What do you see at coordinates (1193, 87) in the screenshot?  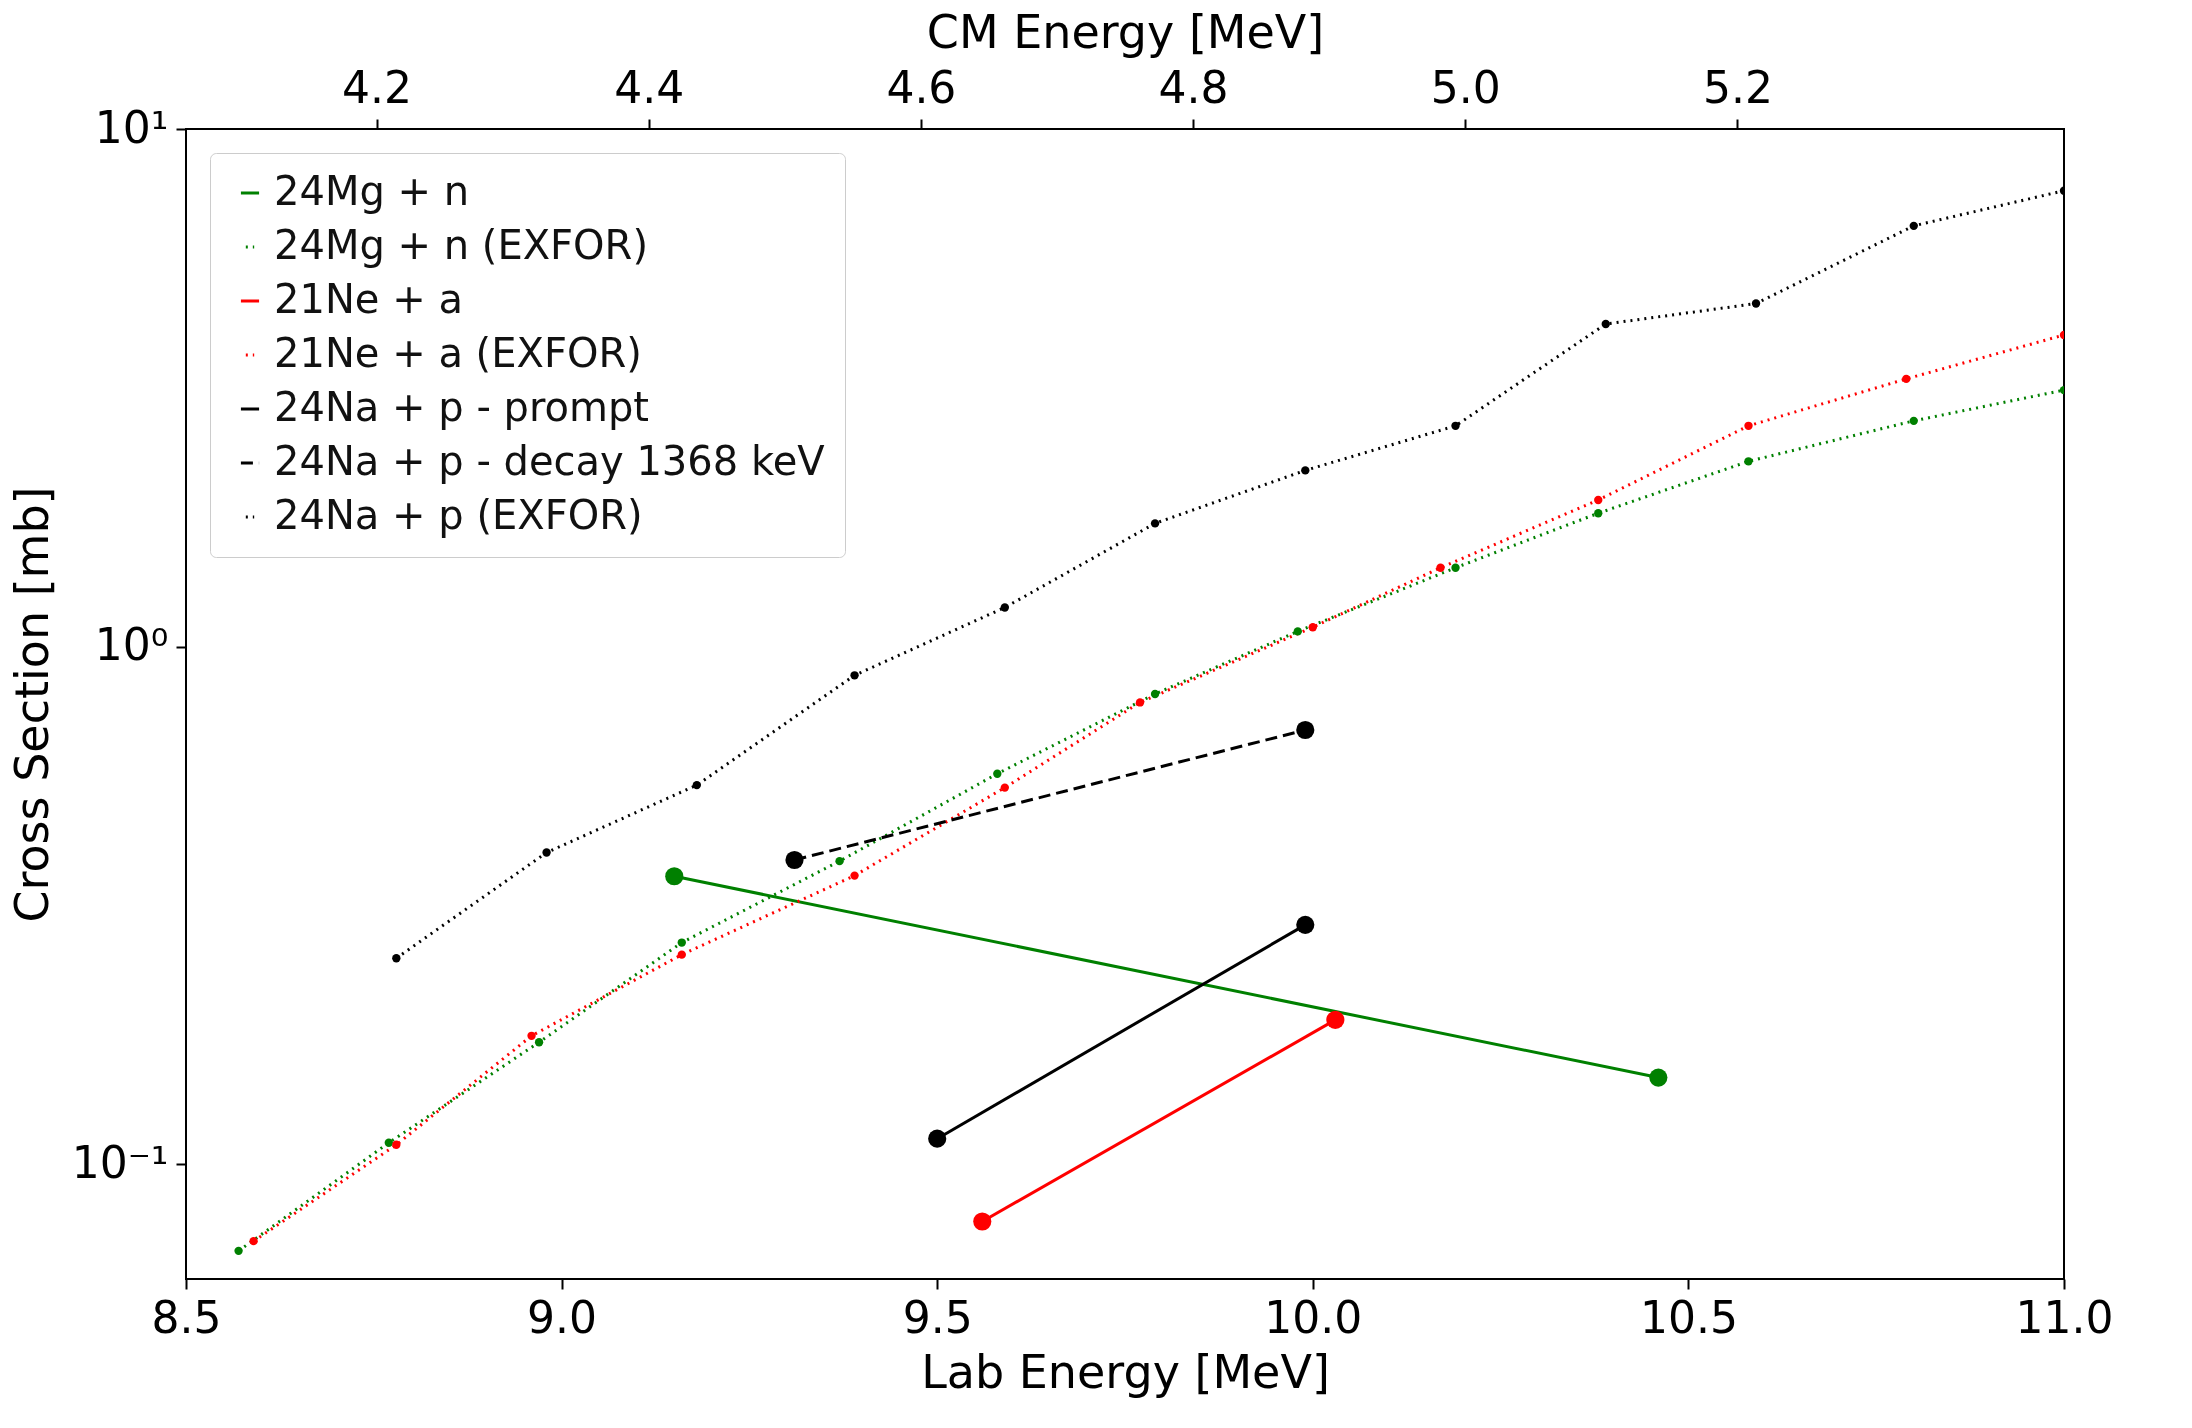 I see `x2-tick-label: 4.8` at bounding box center [1193, 87].